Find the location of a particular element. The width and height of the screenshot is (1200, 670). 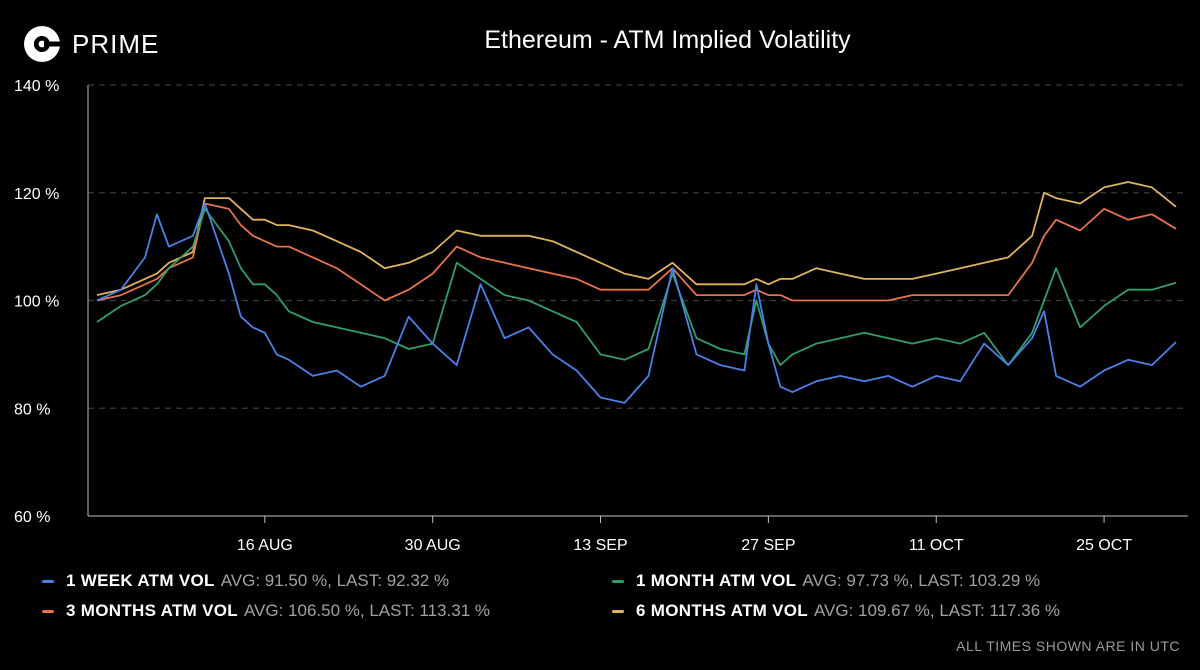

x-tick-label: 27 SEP is located at coordinates (768, 545).